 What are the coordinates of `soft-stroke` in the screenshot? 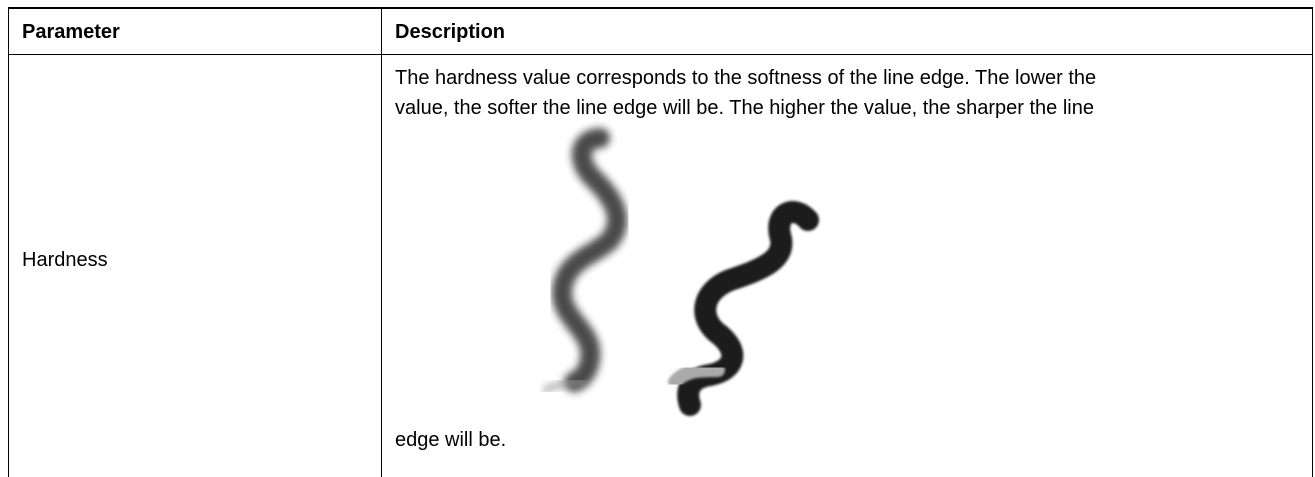 It's located at (590, 260).